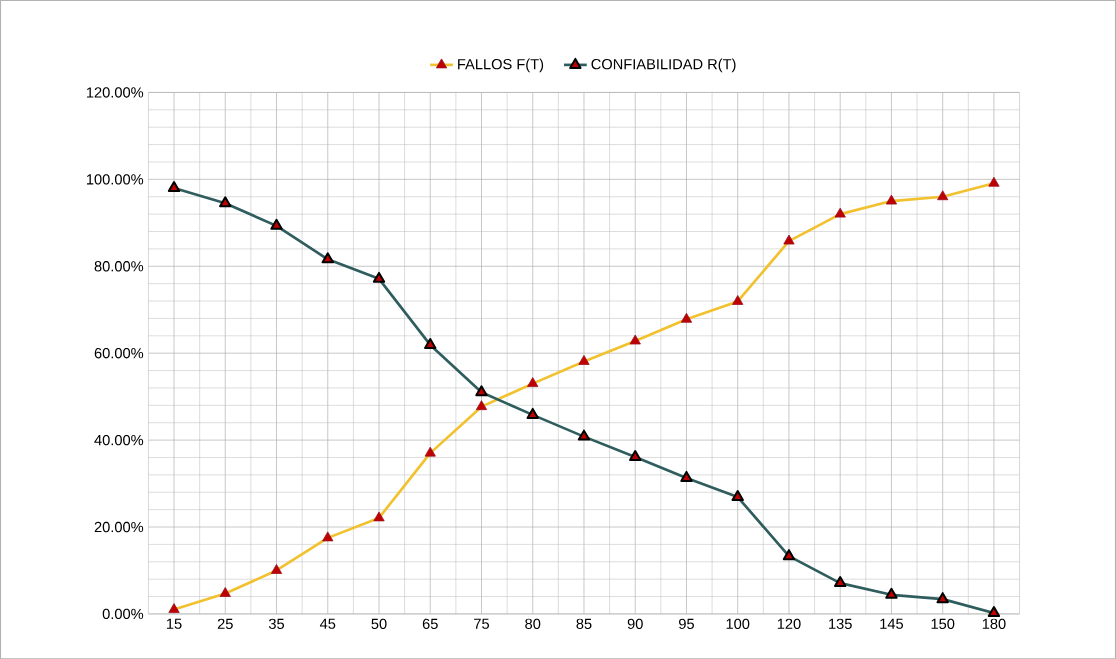  I want to click on x-tick-label: 25, so click(225, 623).